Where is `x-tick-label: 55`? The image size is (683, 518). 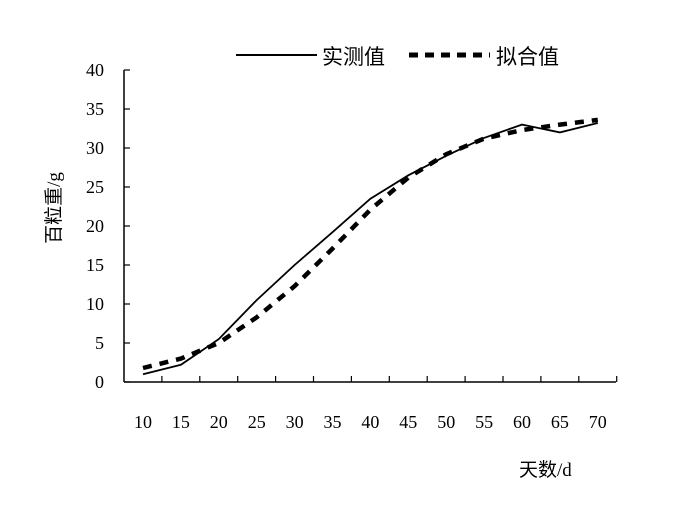 x-tick-label: 55 is located at coordinates (484, 422).